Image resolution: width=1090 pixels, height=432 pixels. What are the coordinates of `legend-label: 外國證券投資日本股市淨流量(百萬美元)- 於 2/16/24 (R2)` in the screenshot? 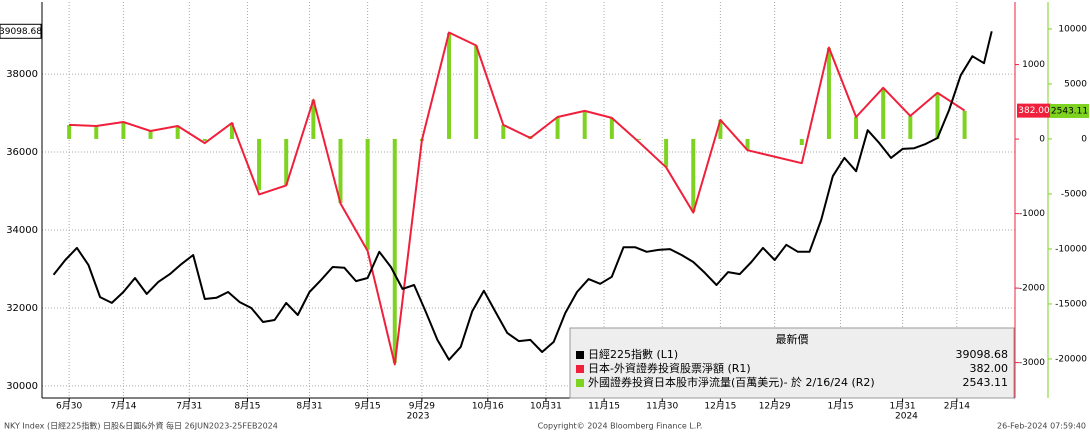 It's located at (731, 382).